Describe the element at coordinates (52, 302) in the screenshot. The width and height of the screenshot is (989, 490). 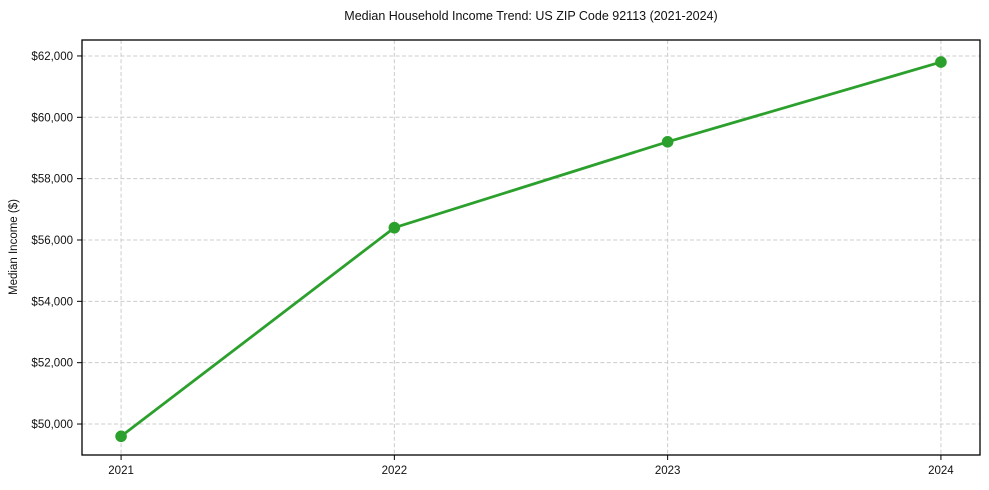
I see `y-tick-label: $54,000` at that location.